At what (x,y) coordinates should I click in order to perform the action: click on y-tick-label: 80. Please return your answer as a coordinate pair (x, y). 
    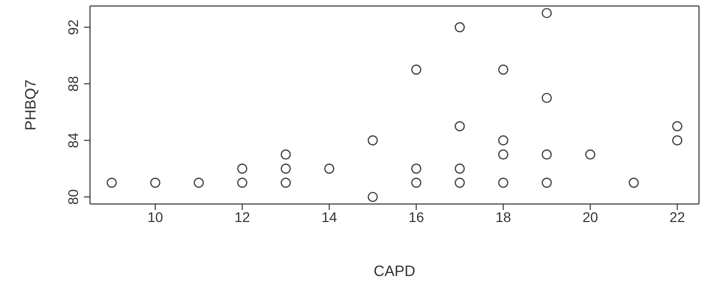
    Looking at the image, I should click on (73, 196).